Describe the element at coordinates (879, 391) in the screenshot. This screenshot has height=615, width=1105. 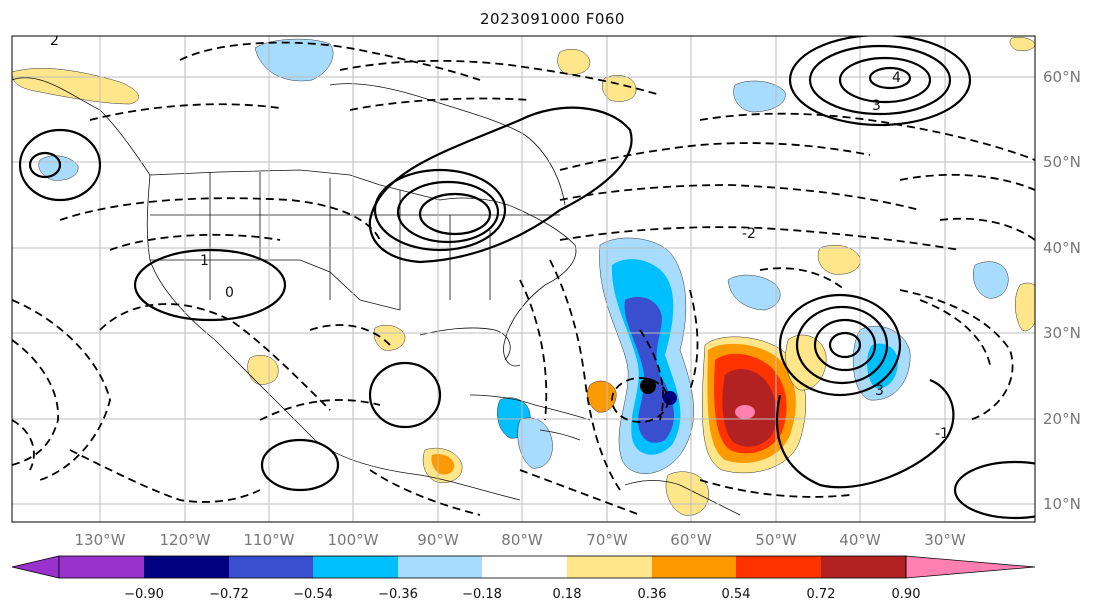
I see `contour-label-3b: 3` at that location.